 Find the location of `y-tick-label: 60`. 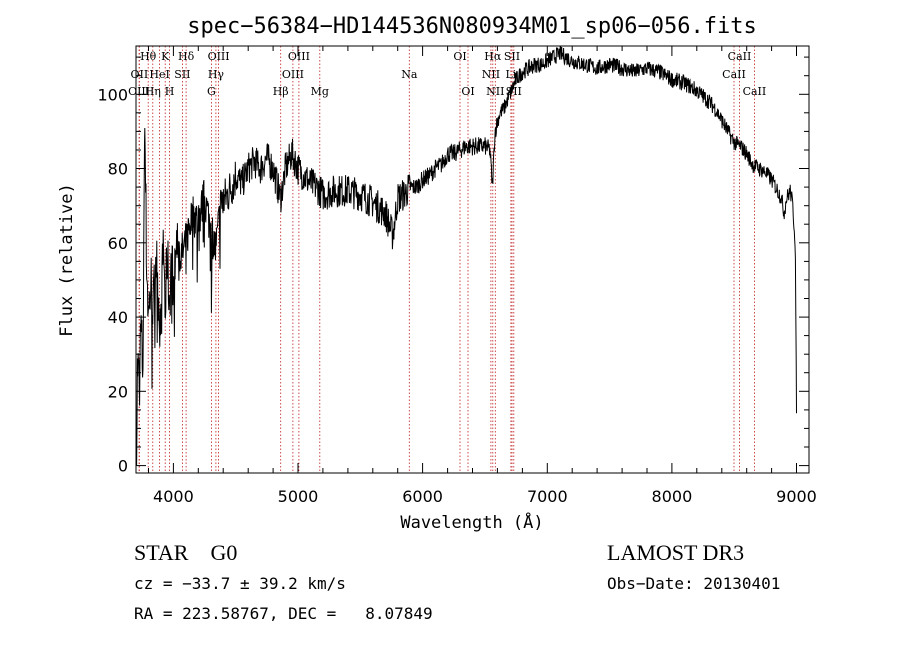

y-tick-label: 60 is located at coordinates (118, 243).